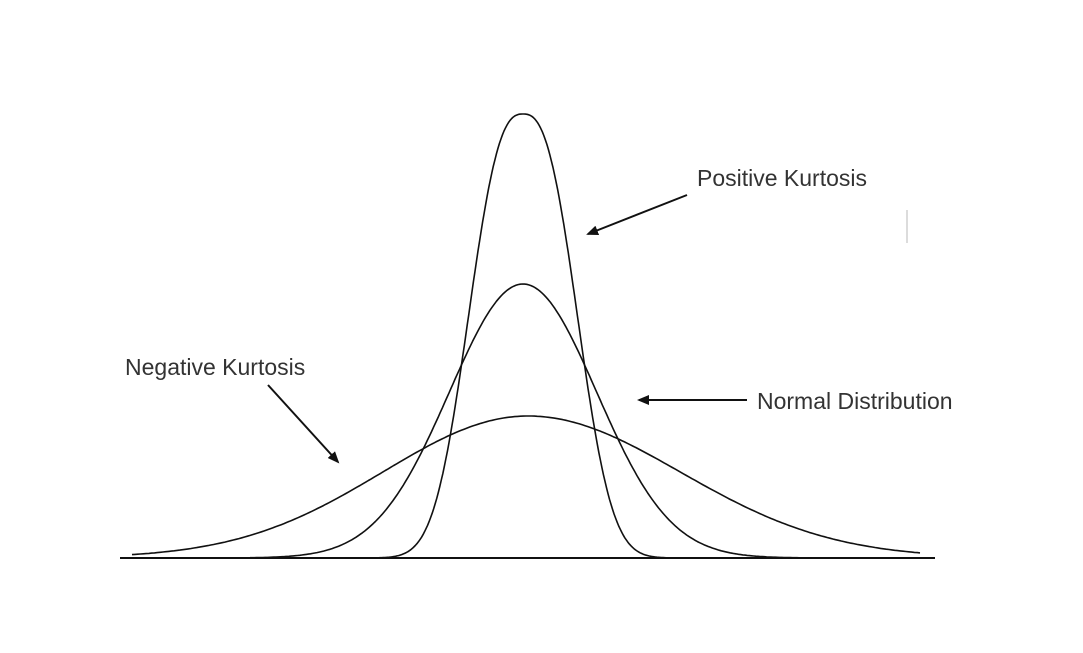  Describe the element at coordinates (303, 424) in the screenshot. I see `negative-kurtosis-arrow` at that location.